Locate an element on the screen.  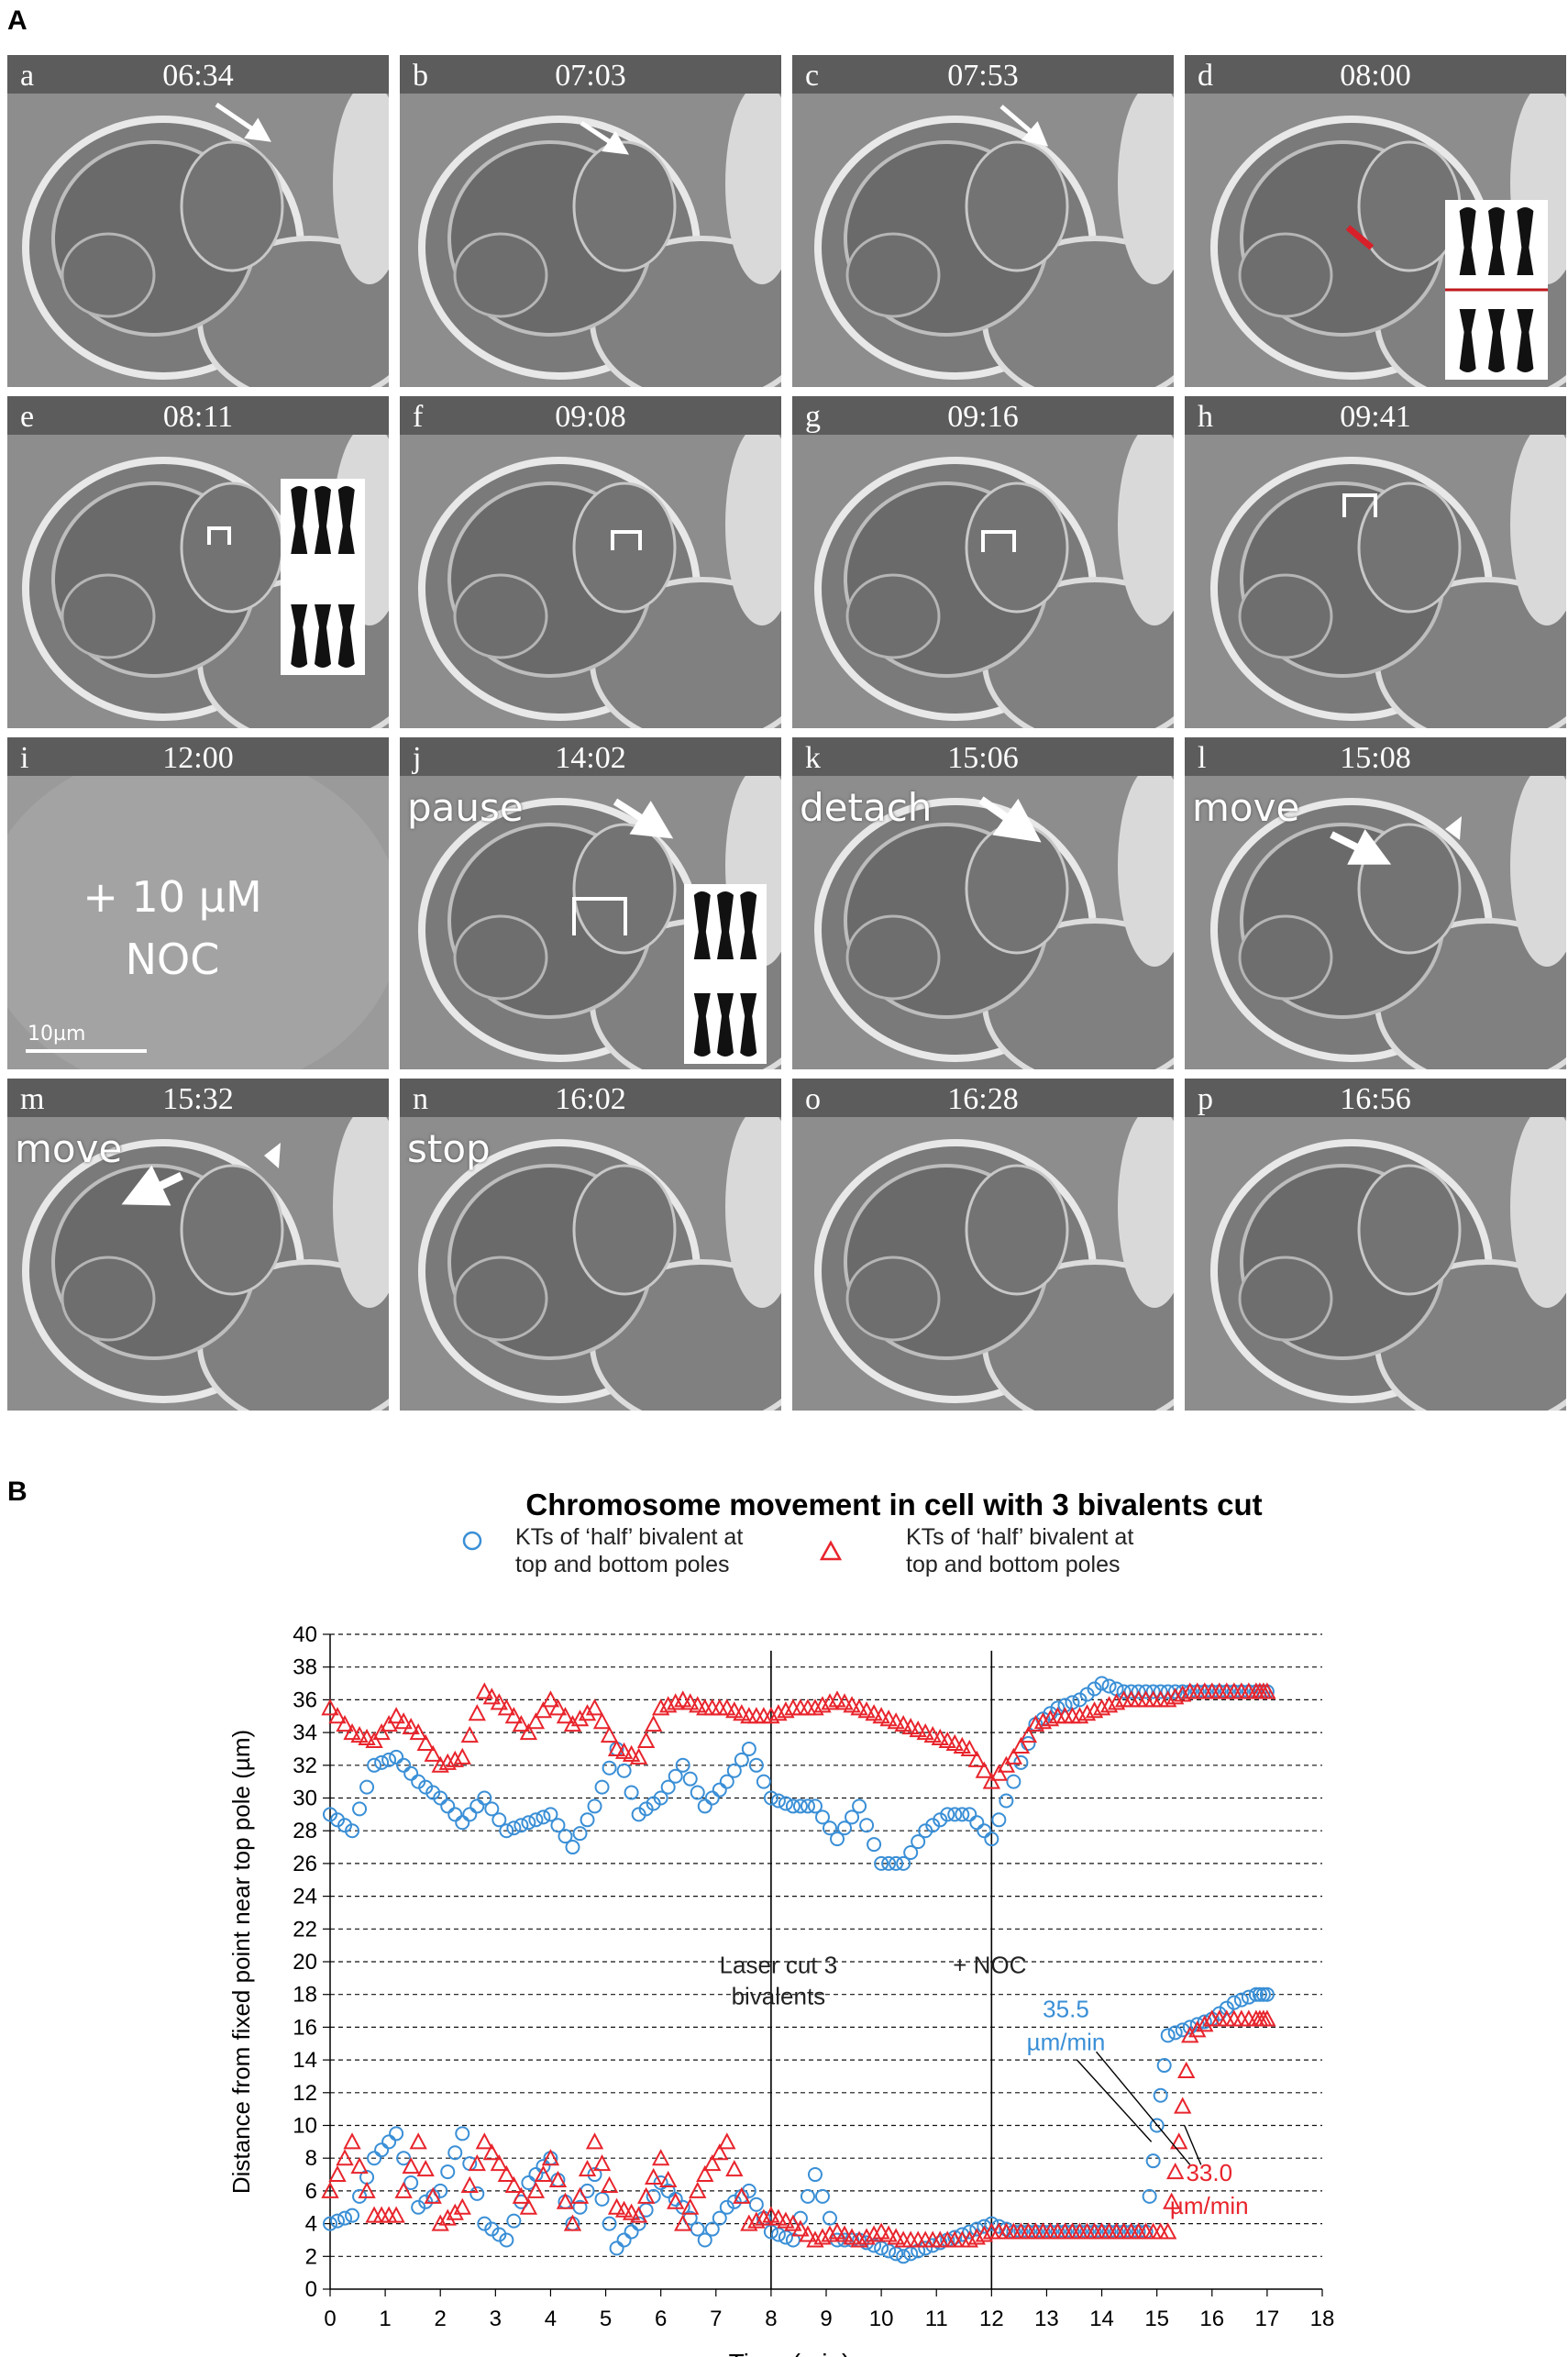
frame-a: a 06:34 is located at coordinates (198, 221).